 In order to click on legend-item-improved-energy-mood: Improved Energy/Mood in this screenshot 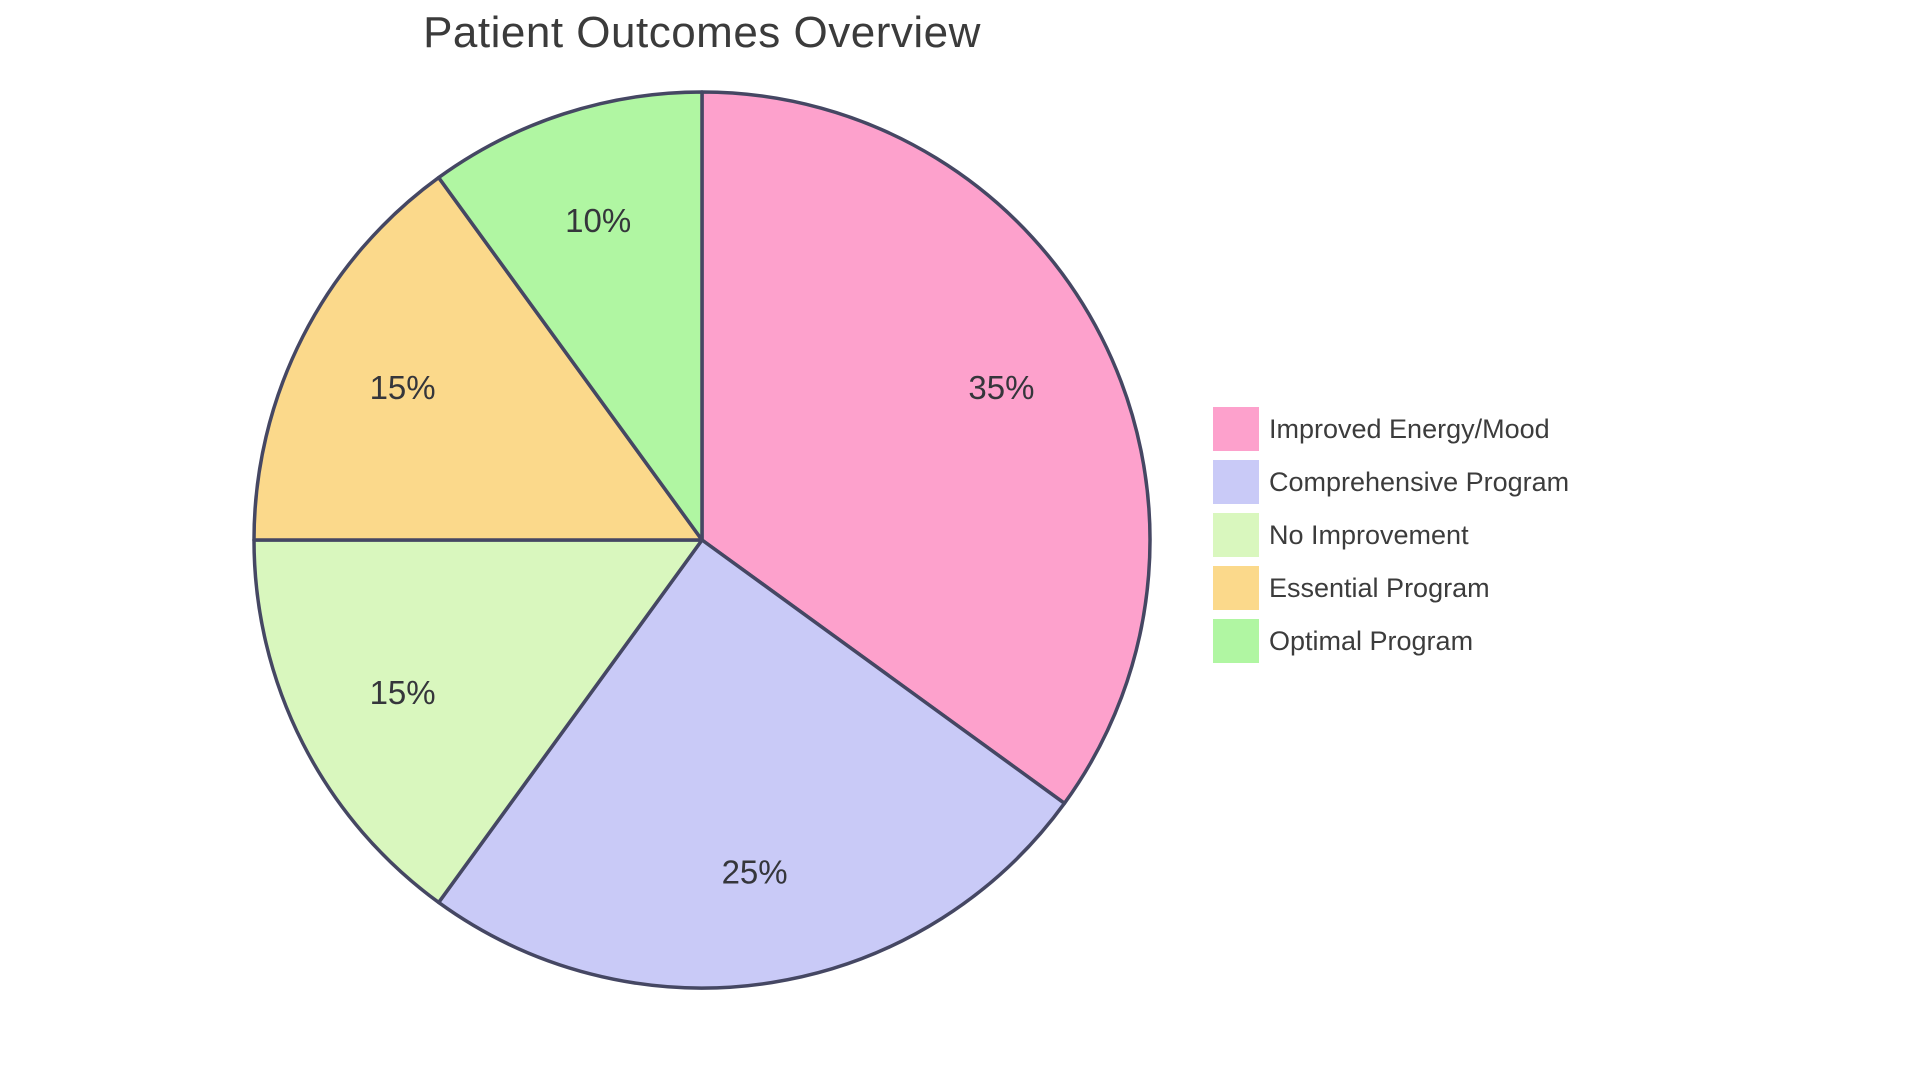, I will do `click(1391, 429)`.